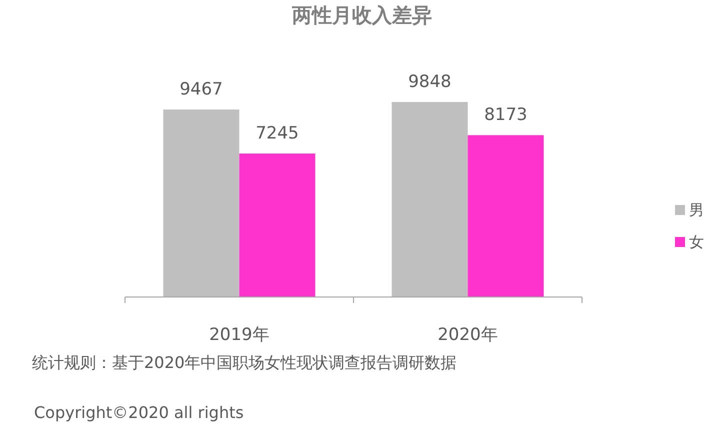  Describe the element at coordinates (244, 362) in the screenshot. I see `annotation: 统计规则：基于2020年中国职场女性现状调查报告调研数据` at that location.